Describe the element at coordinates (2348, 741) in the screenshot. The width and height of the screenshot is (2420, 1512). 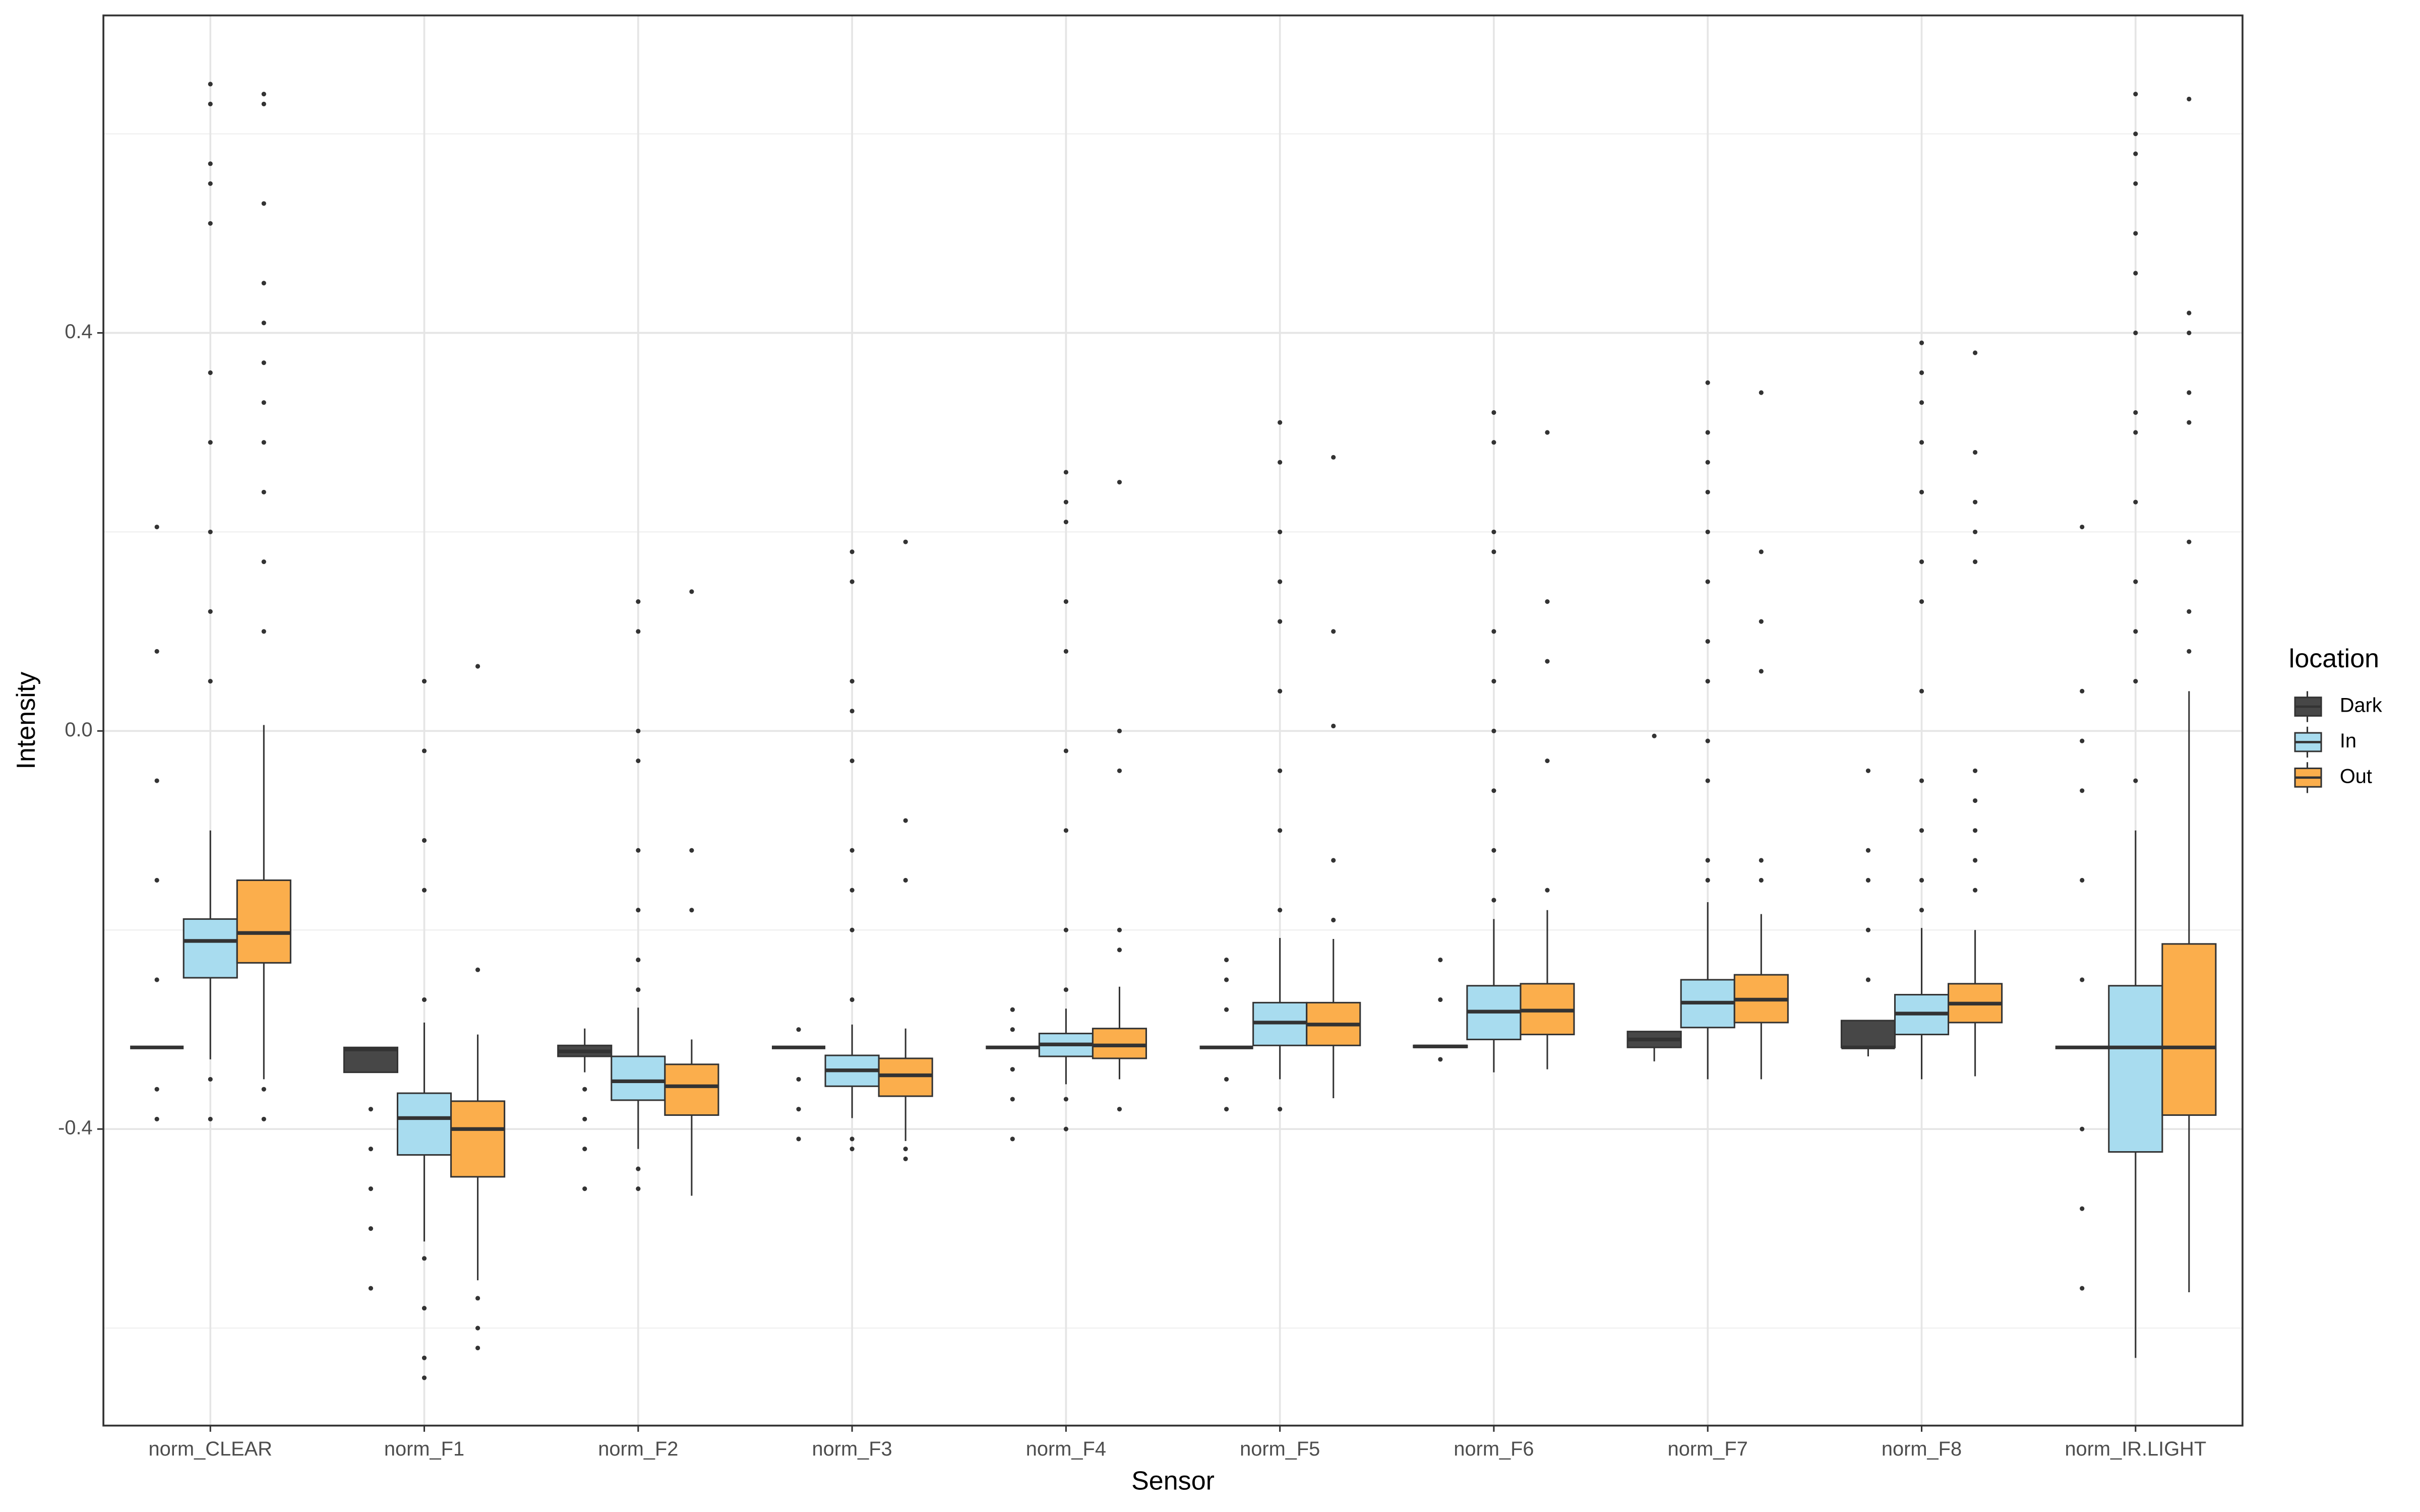
I see `legend-label: In` at that location.